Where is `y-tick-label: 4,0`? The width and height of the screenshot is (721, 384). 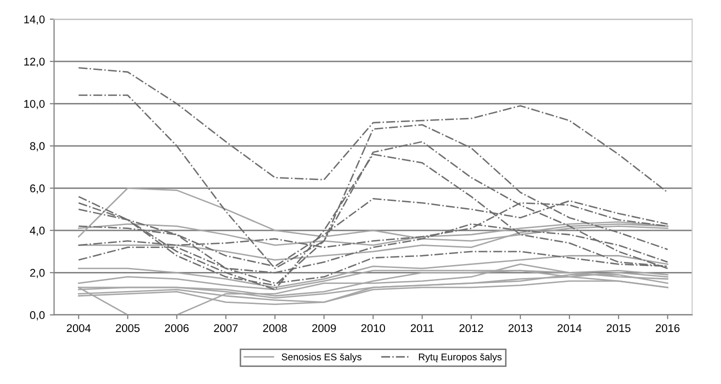
y-tick-label: 4,0 is located at coordinates (37, 231).